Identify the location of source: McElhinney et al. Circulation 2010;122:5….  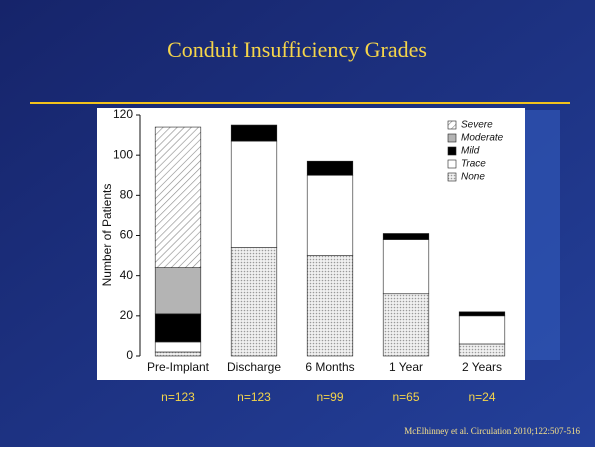
(492, 431).